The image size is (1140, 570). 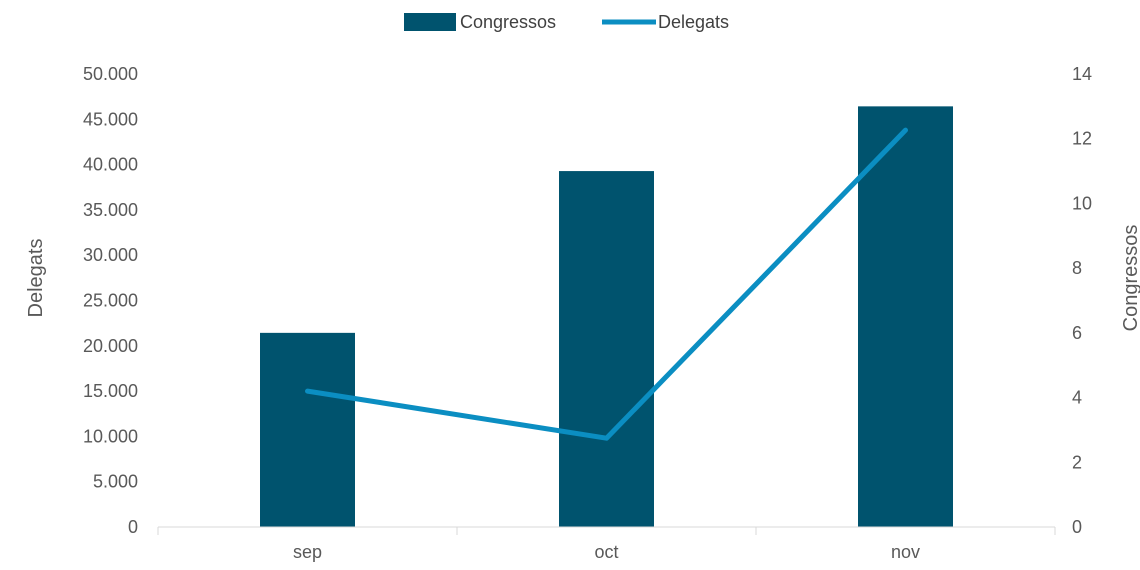 I want to click on category-labels: sep oct nov, so click(x=606, y=552).